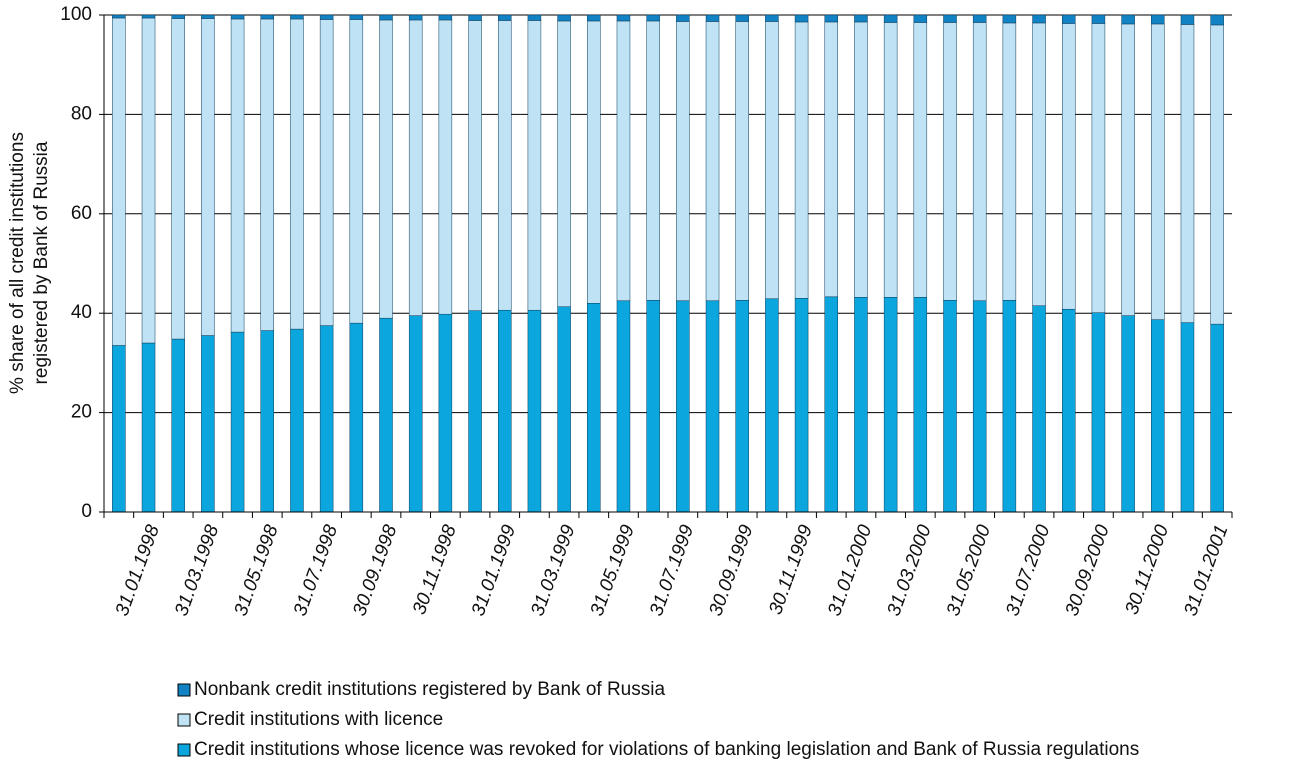  What do you see at coordinates (909, 570) in the screenshot?
I see `x-tick-label: 31.03.2000` at bounding box center [909, 570].